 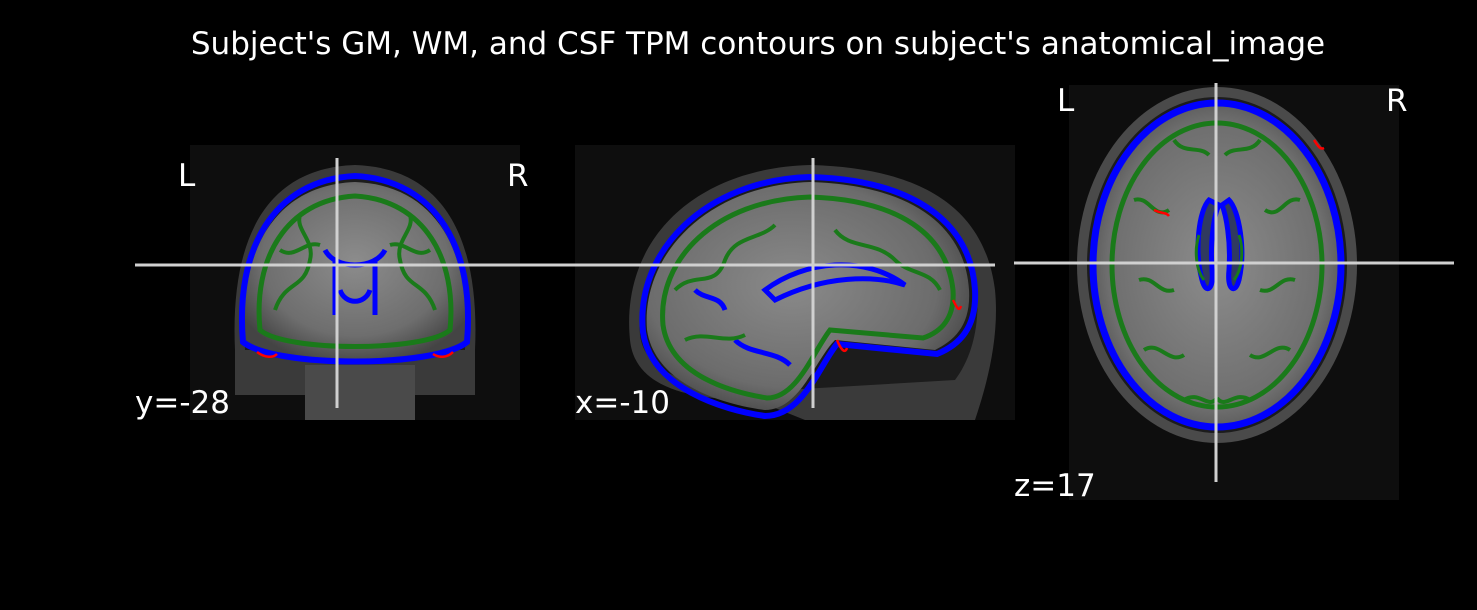 I want to click on coronal-wm-contour, so click(x=355, y=271).